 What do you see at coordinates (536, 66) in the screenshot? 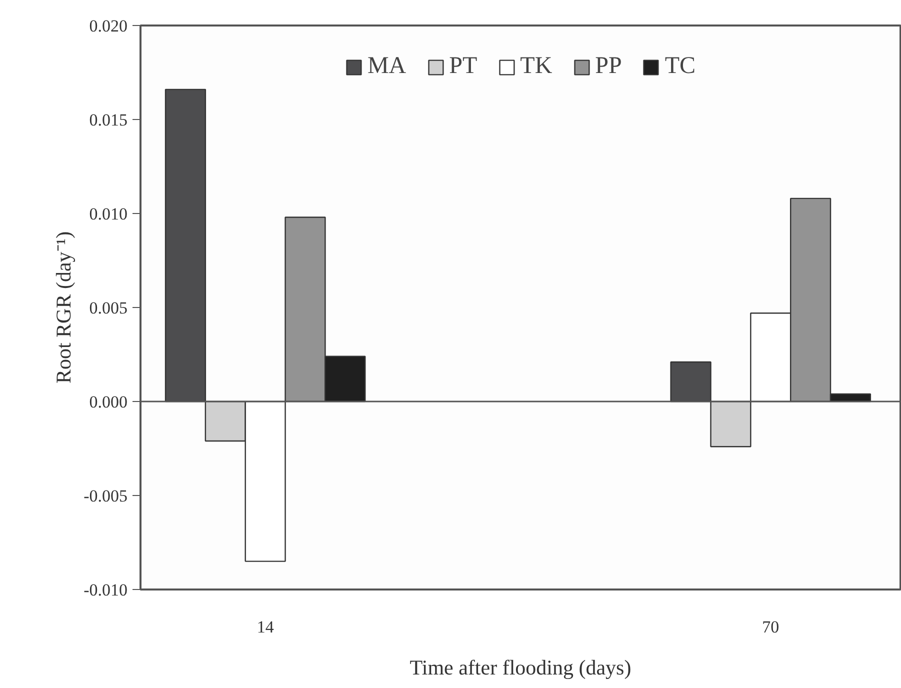
I see `legend-label: TK` at bounding box center [536, 66].